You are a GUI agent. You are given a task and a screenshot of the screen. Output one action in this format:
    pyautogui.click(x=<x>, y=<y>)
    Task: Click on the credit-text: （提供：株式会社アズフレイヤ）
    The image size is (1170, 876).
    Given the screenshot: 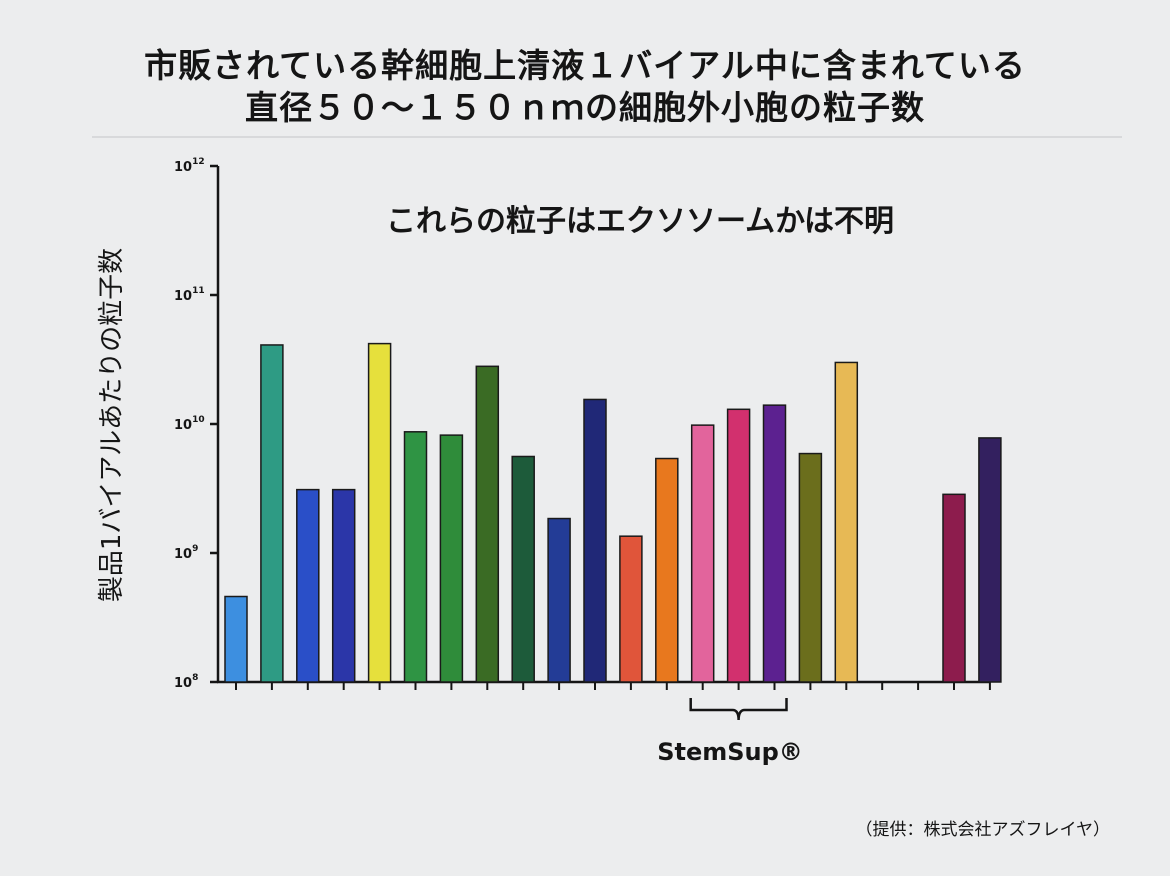 What is the action you would take?
    pyautogui.click(x=983, y=830)
    